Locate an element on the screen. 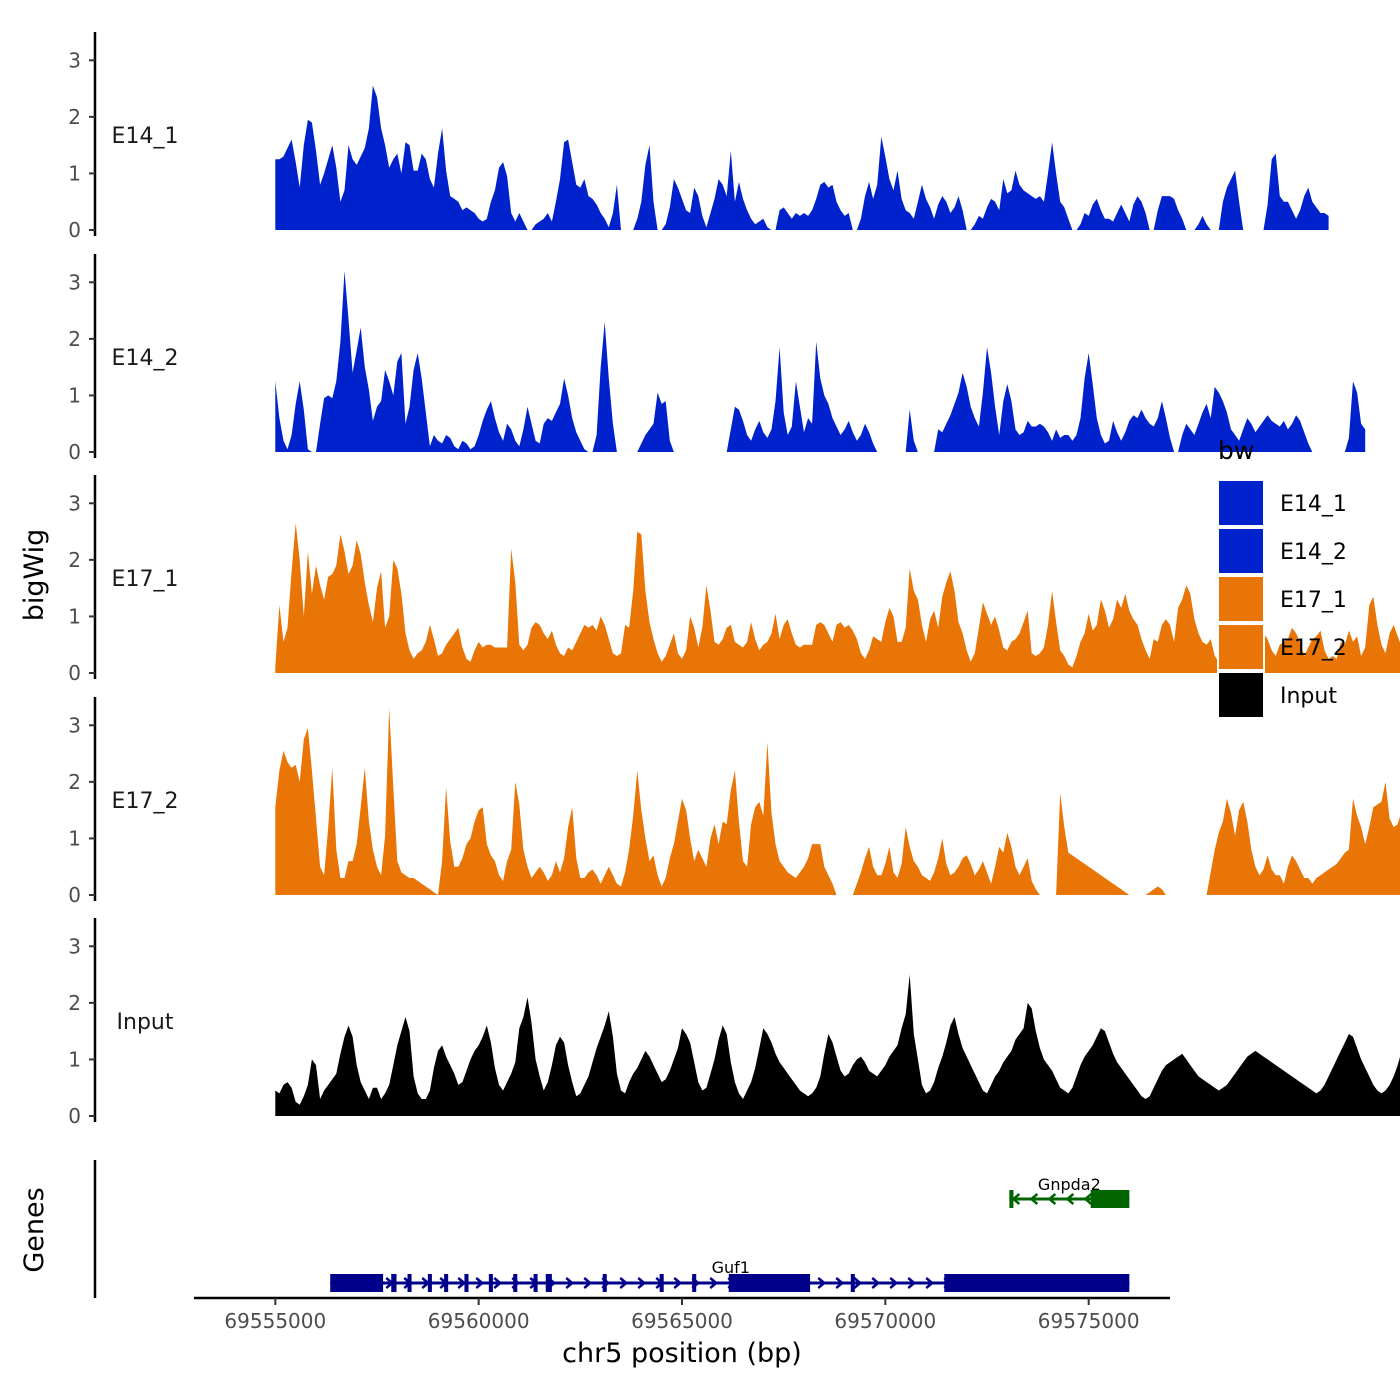  legend: bw E14_1 E14_2 E17_1 E17_2 Input is located at coordinates (1282, 577).